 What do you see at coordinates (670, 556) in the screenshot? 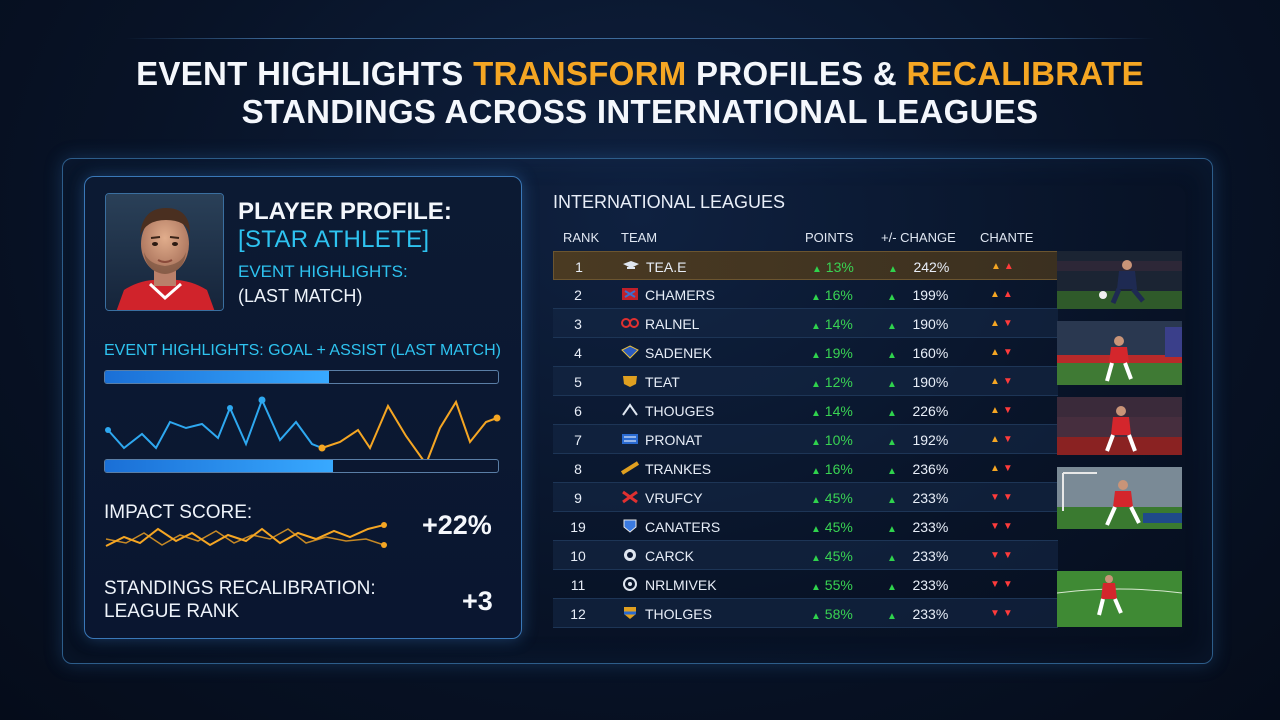
I see `team-name-cell: CARCK` at bounding box center [670, 556].